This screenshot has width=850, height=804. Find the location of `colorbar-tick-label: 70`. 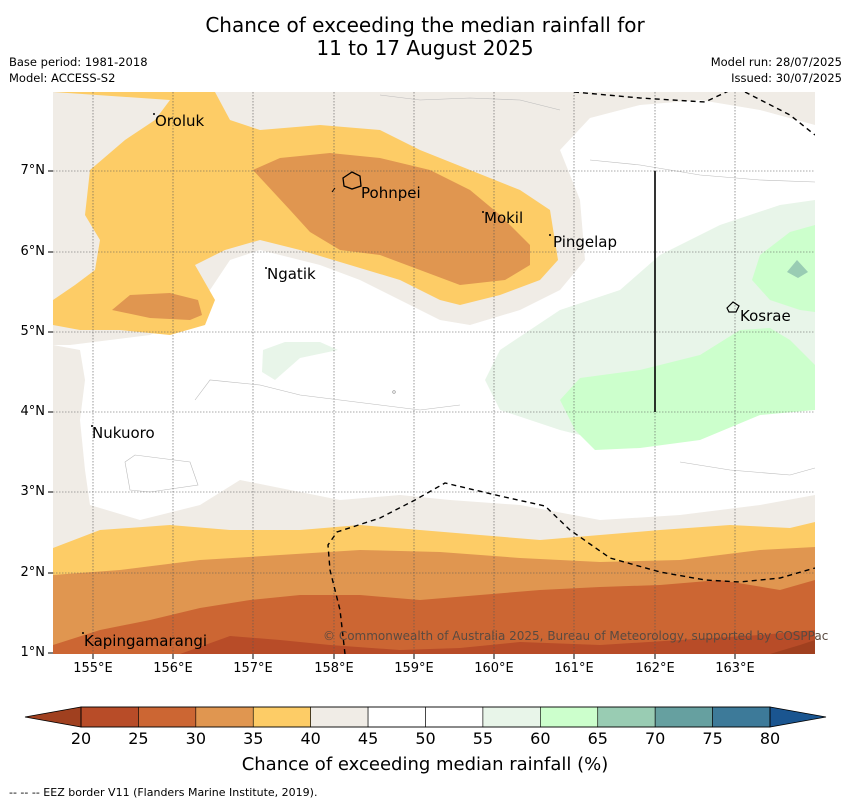

colorbar-tick-label: 70 is located at coordinates (655, 738).